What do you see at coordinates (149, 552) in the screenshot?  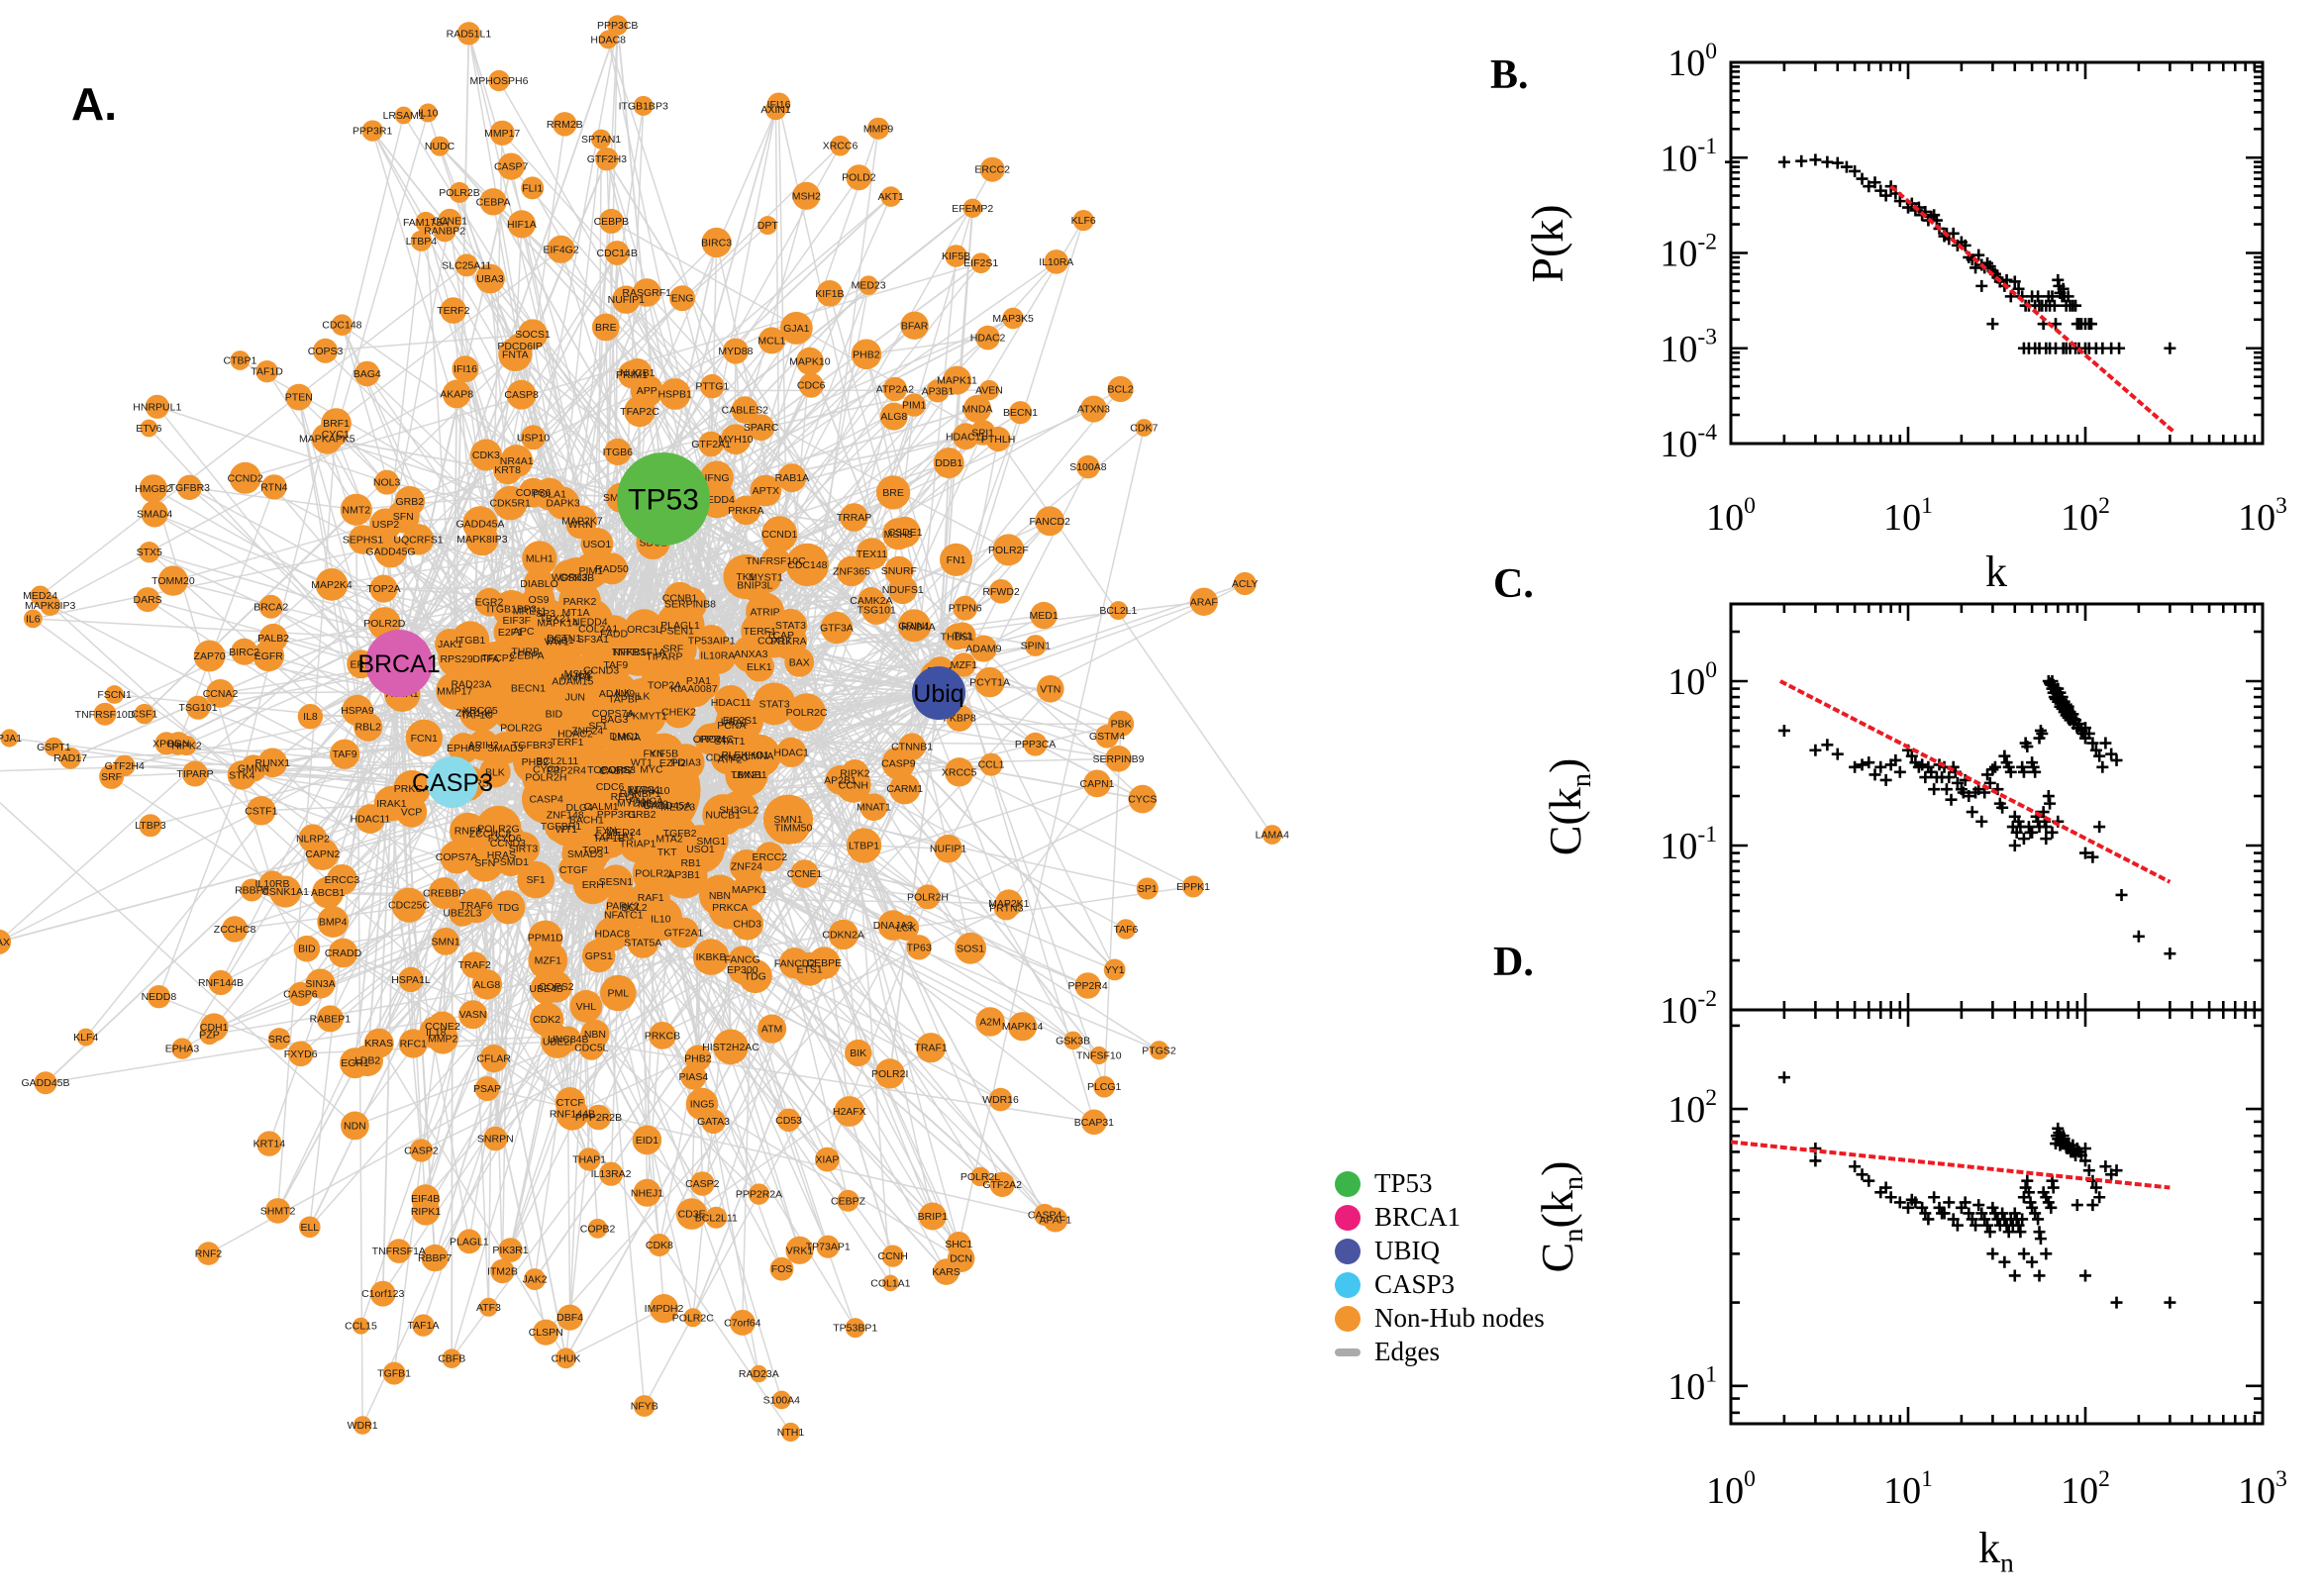 I see `network-node-label: STX5` at bounding box center [149, 552].